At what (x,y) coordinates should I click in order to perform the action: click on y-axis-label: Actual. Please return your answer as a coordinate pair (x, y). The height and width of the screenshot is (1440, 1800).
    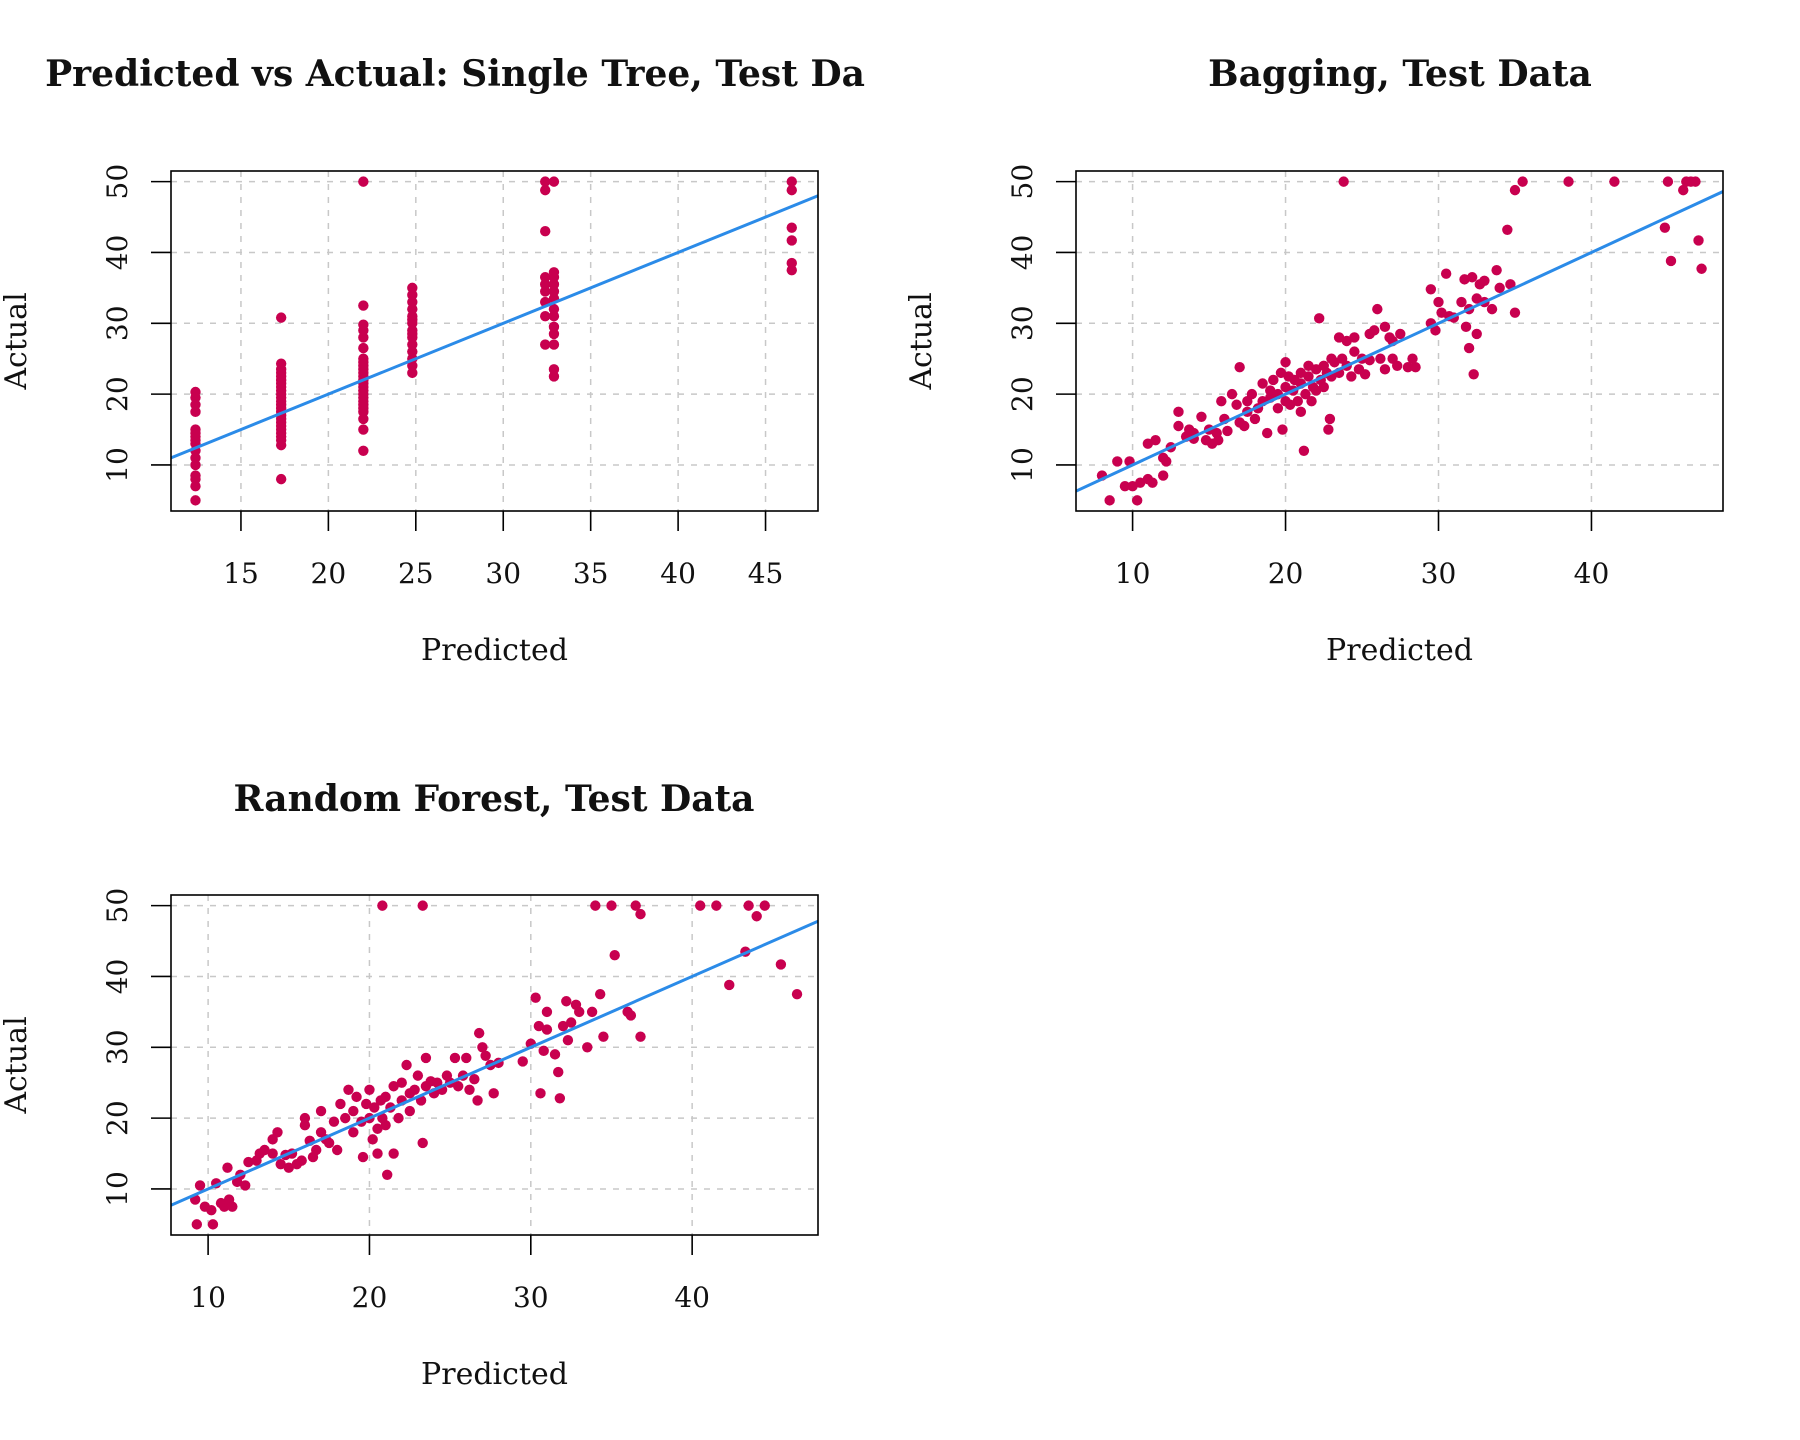
    Looking at the image, I should click on (921, 341).